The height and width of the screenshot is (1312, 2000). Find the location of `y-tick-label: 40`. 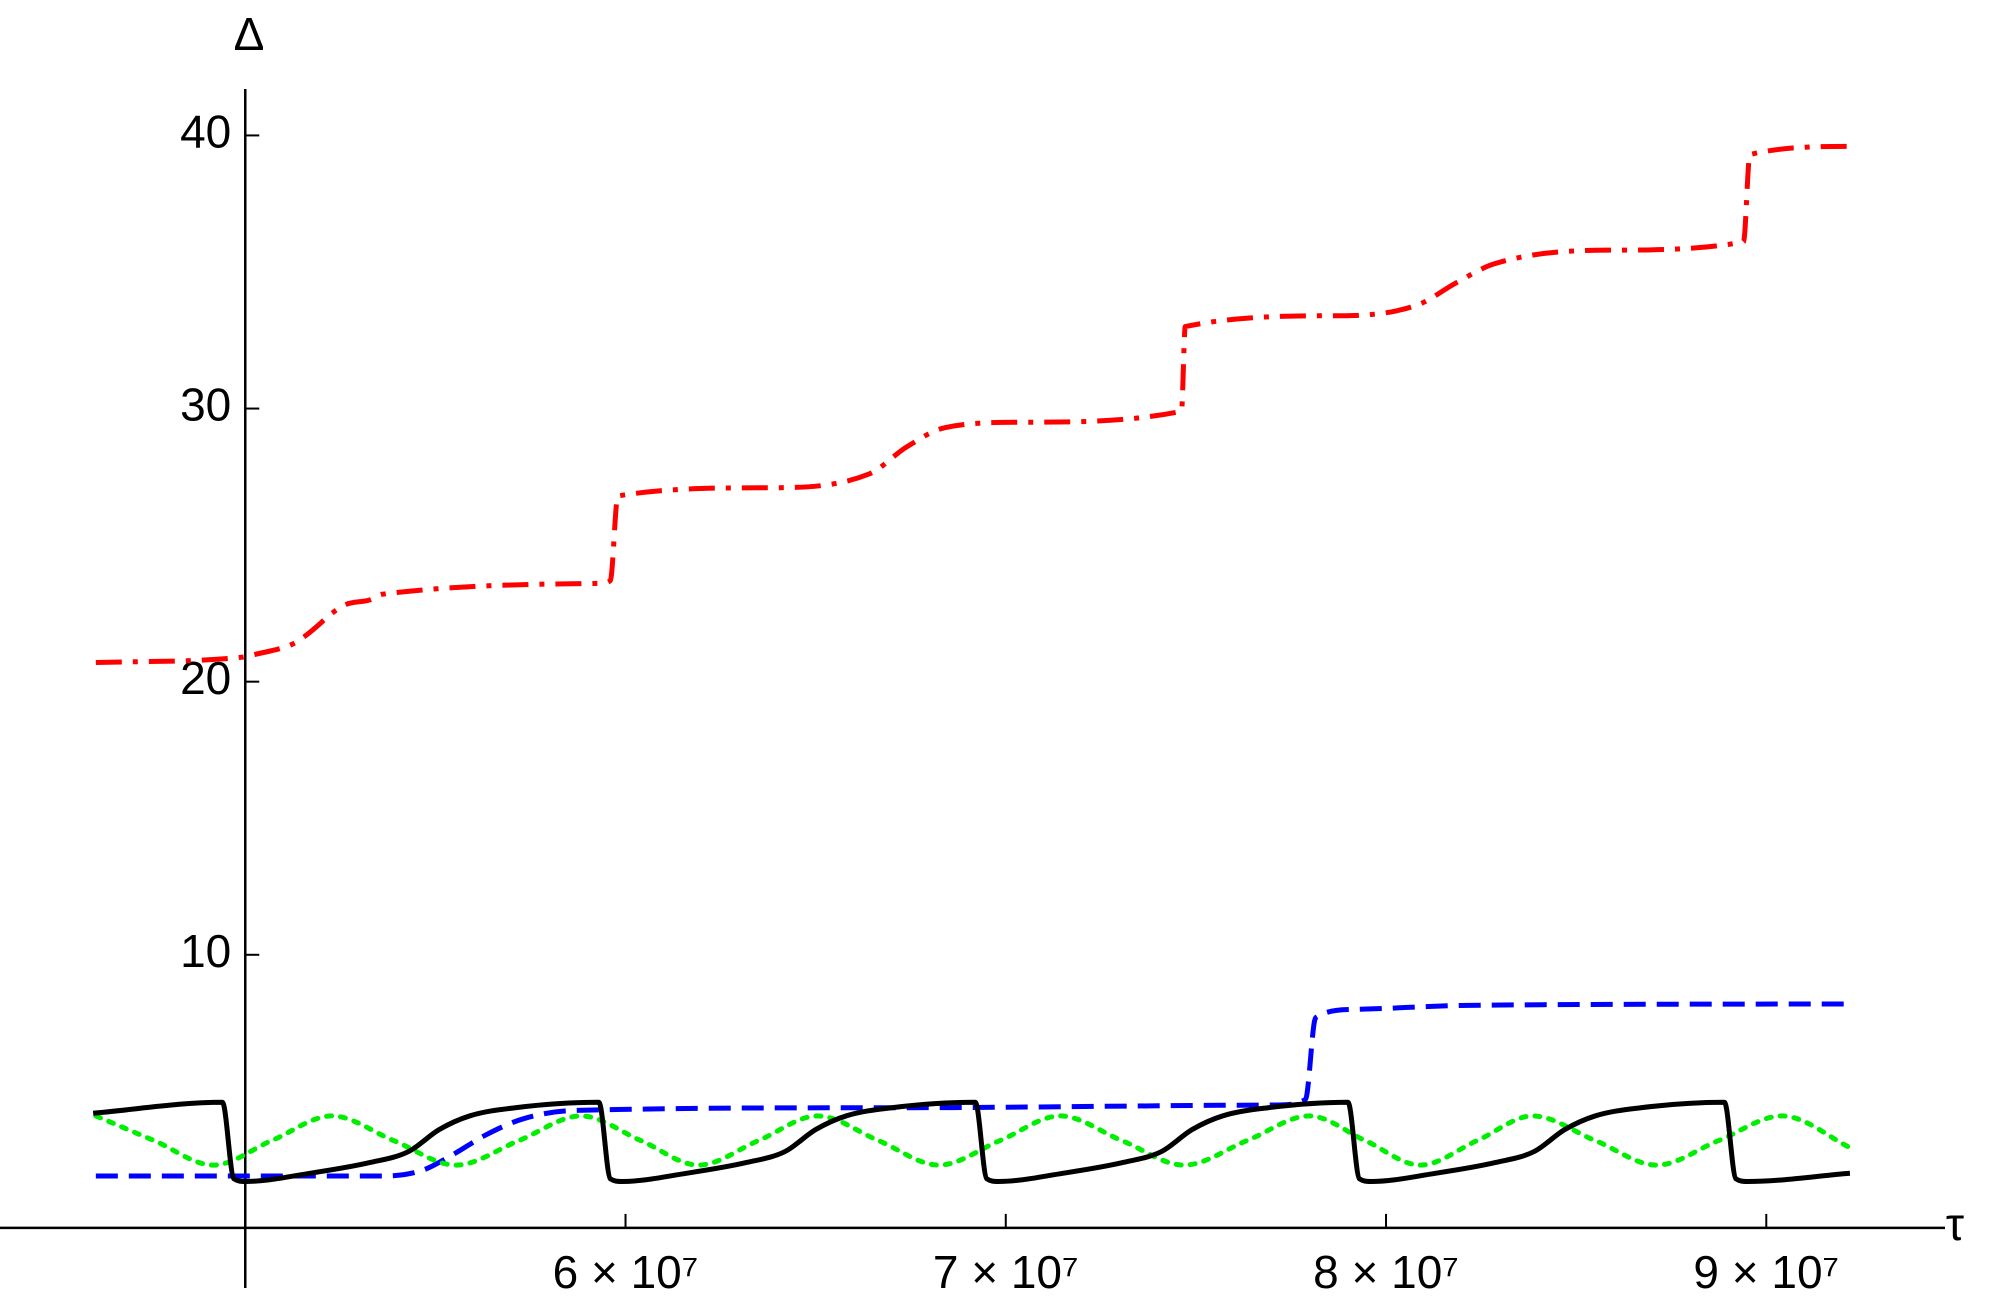

y-tick-label: 40 is located at coordinates (205, 132).